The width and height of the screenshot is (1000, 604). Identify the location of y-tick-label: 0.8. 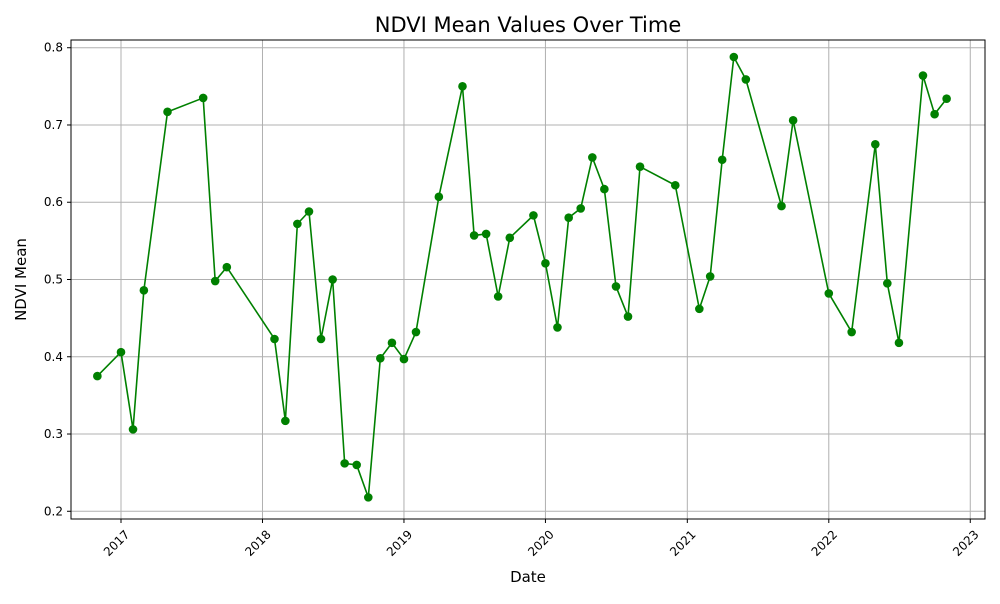
(53, 48).